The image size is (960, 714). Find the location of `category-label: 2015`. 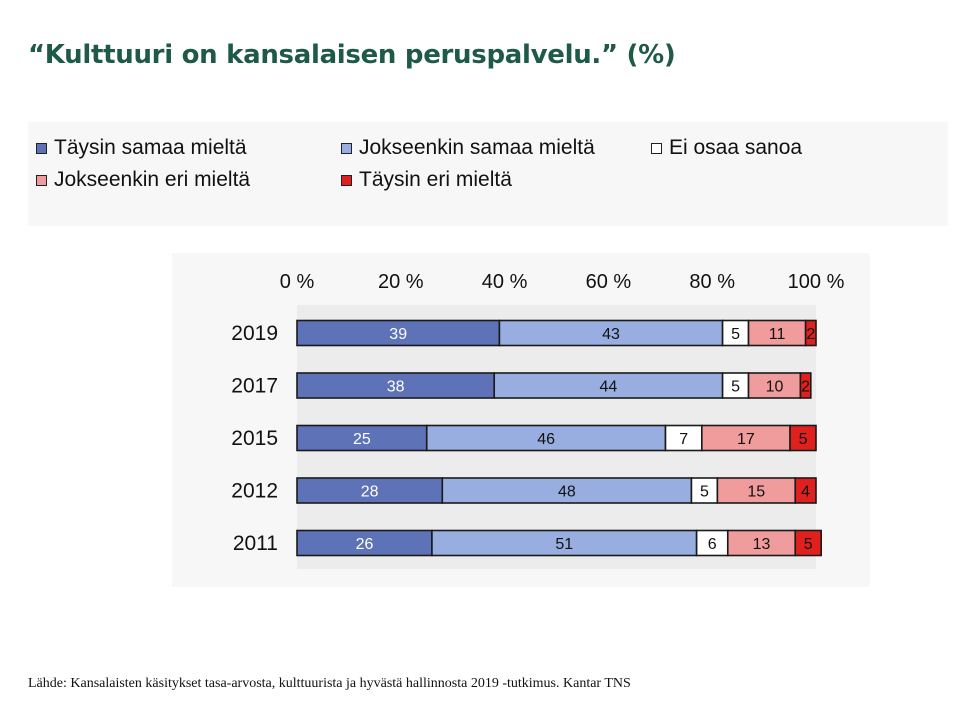

category-label: 2015 is located at coordinates (254, 438).